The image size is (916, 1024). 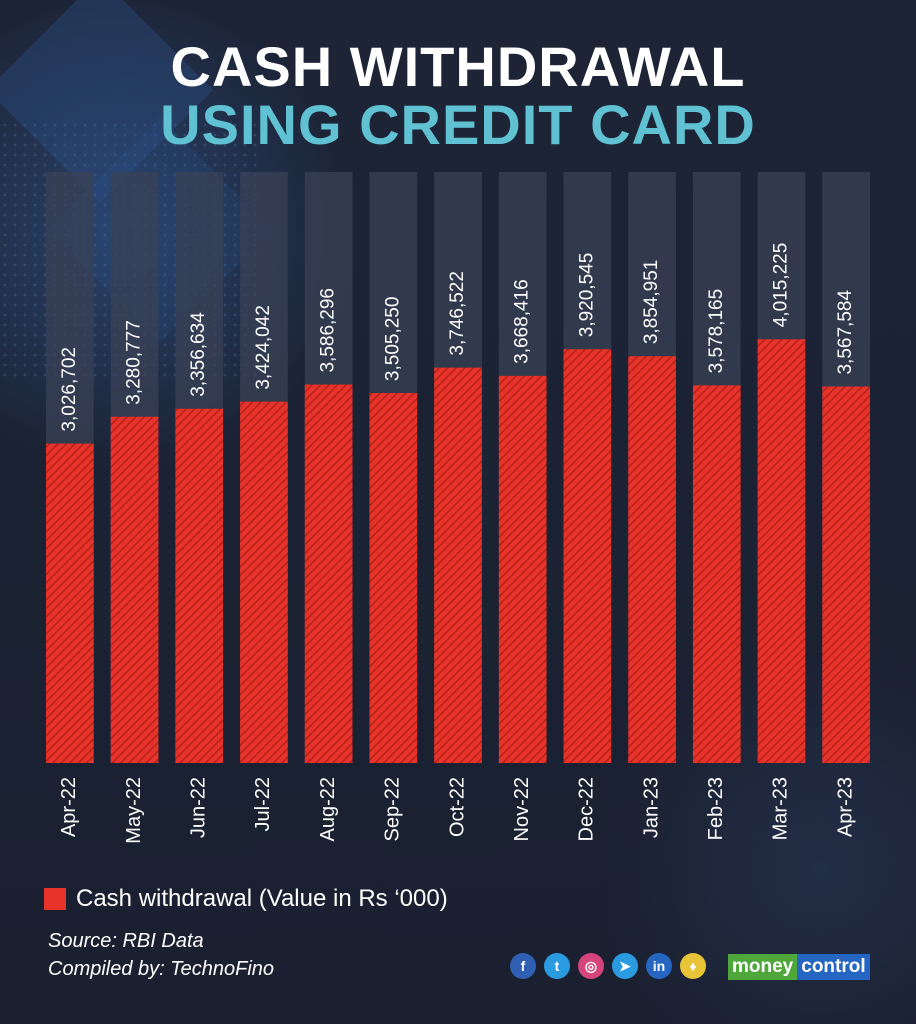 I want to click on data-label: 3,746,522, so click(x=457, y=313).